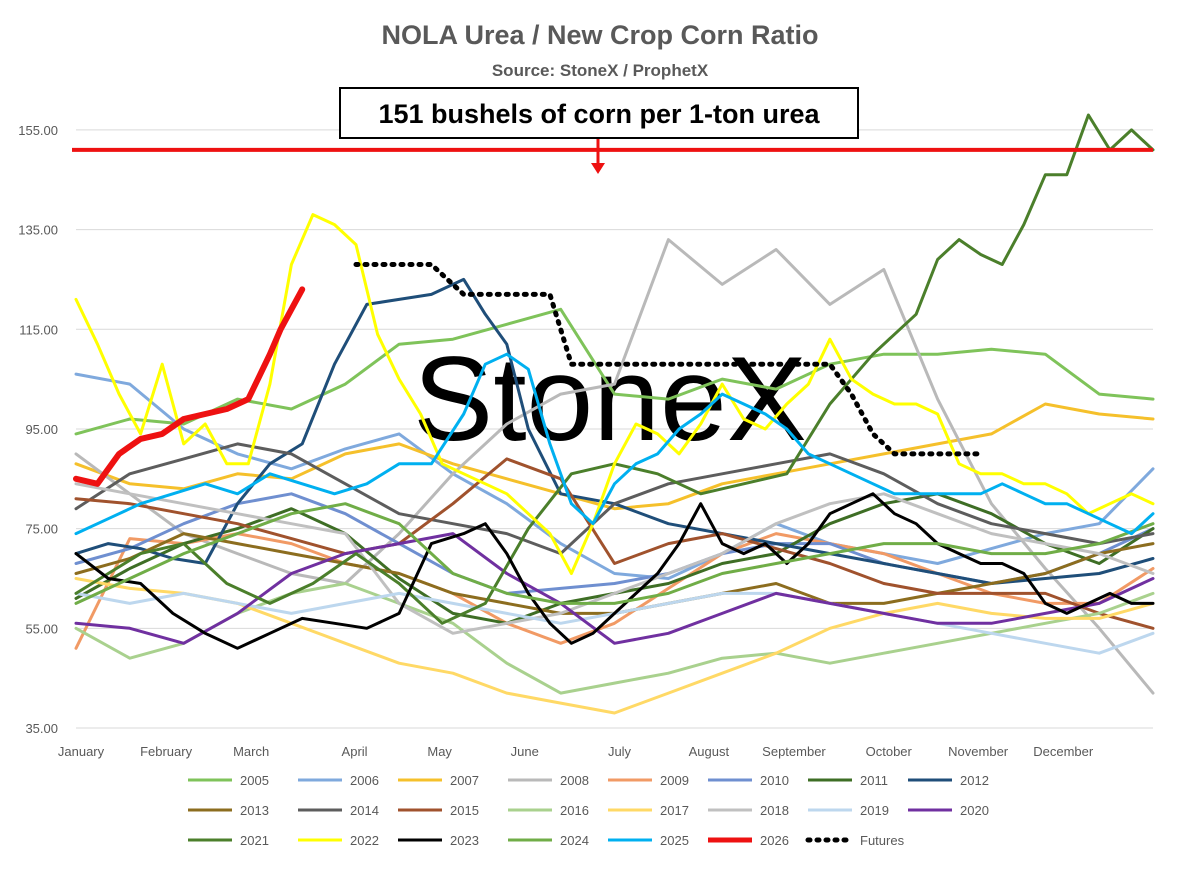 This screenshot has width=1200, height=874. Describe the element at coordinates (464, 810) in the screenshot. I see `legend-label: 2015` at that location.